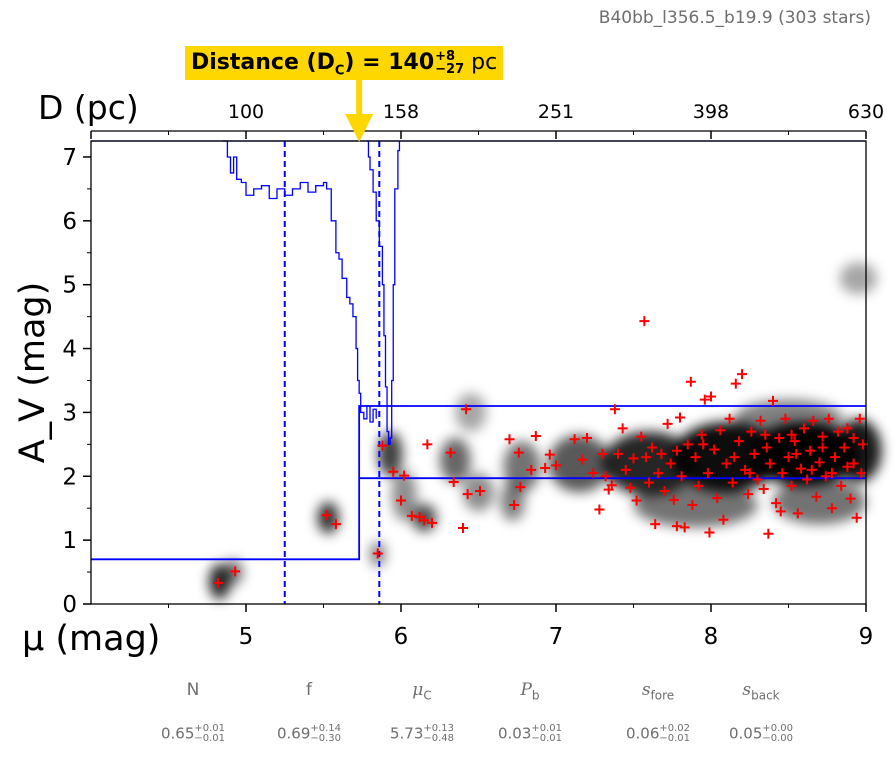  Describe the element at coordinates (344, 63) in the screenshot. I see `distance-callout: Distance (DC) = 140 +8 −27 pc` at that location.